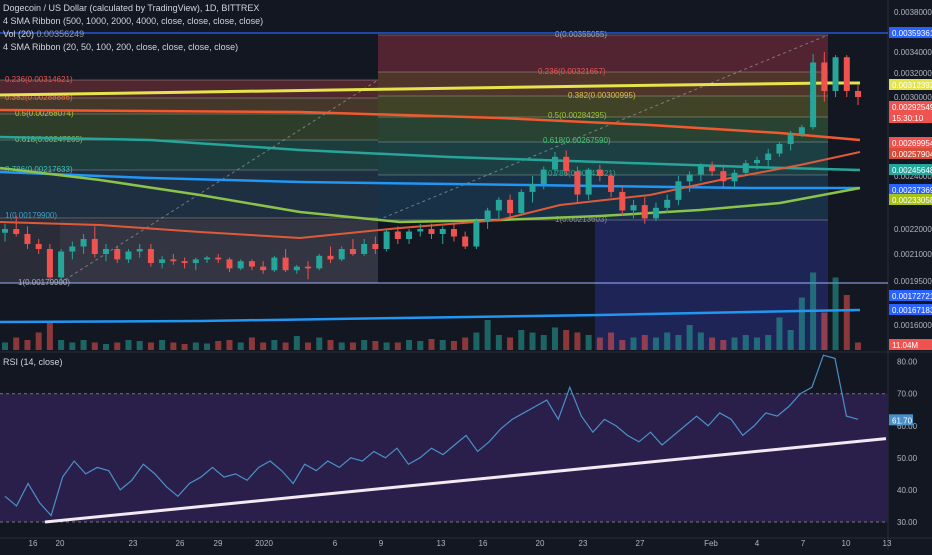  I want to click on fib-label-left: 0.786(0.00217633), so click(39, 169).